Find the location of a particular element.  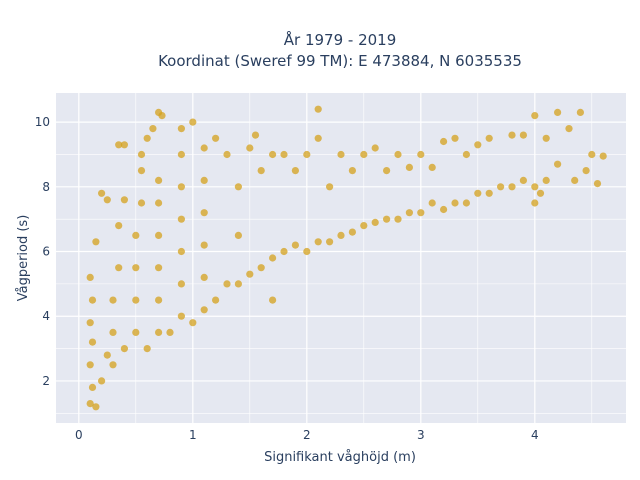

x-tick-label: 2 is located at coordinates (307, 435).